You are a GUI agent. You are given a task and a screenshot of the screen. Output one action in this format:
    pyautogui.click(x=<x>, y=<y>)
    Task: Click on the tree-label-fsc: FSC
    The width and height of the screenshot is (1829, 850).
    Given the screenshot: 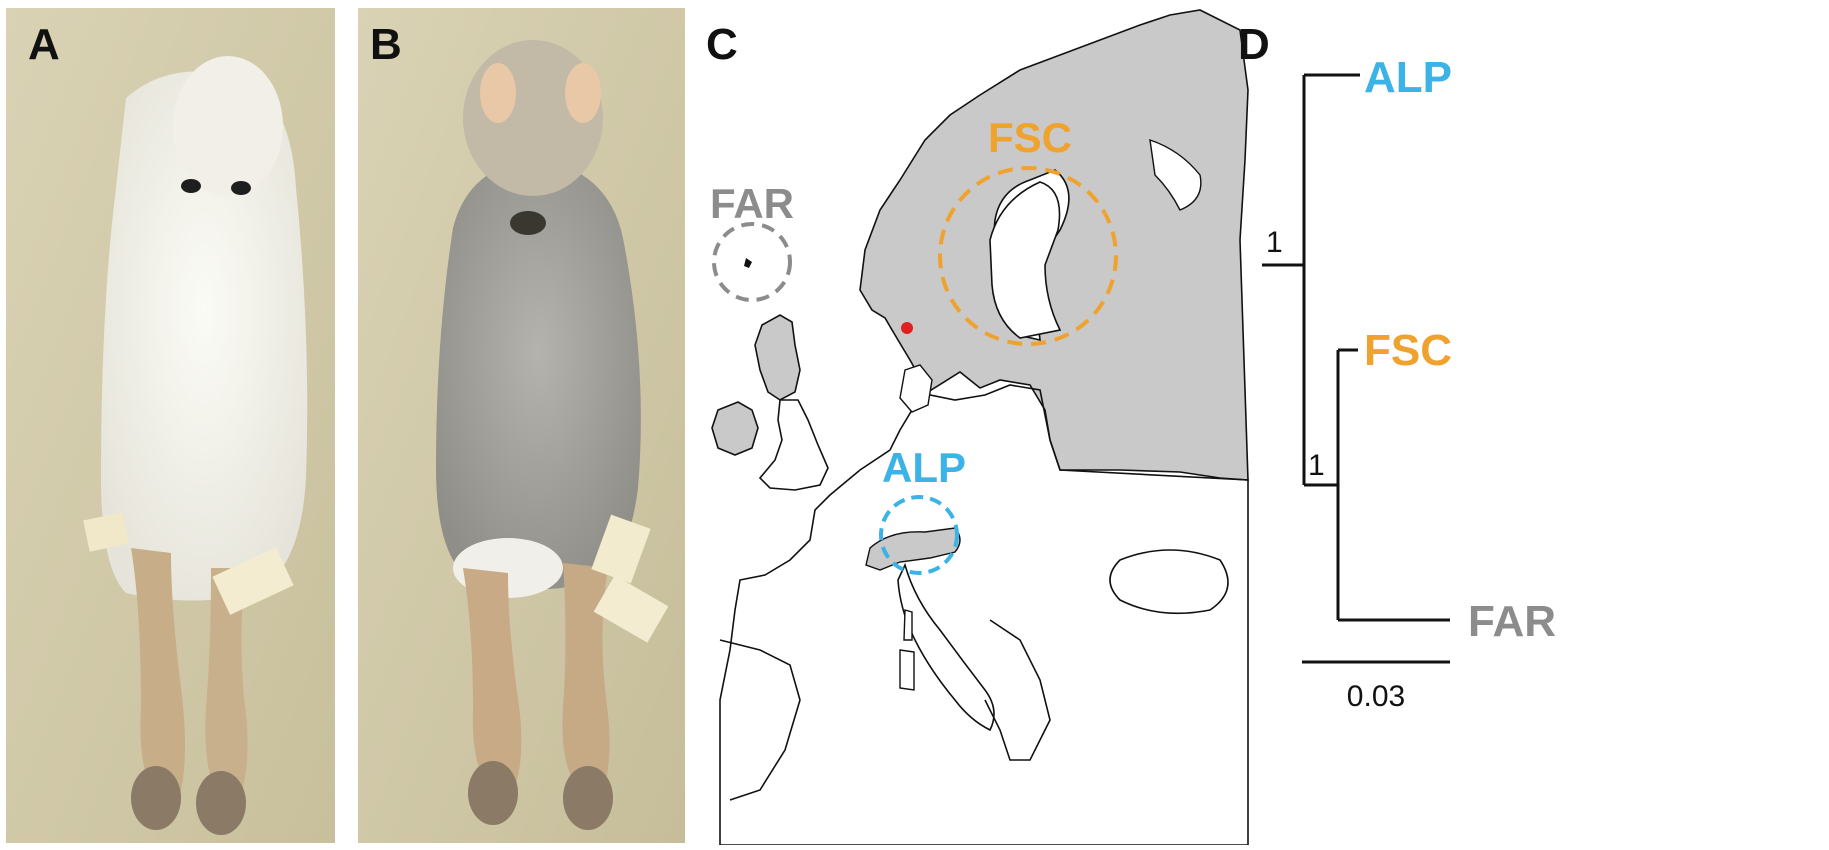 What is the action you would take?
    pyautogui.click(x=1408, y=350)
    